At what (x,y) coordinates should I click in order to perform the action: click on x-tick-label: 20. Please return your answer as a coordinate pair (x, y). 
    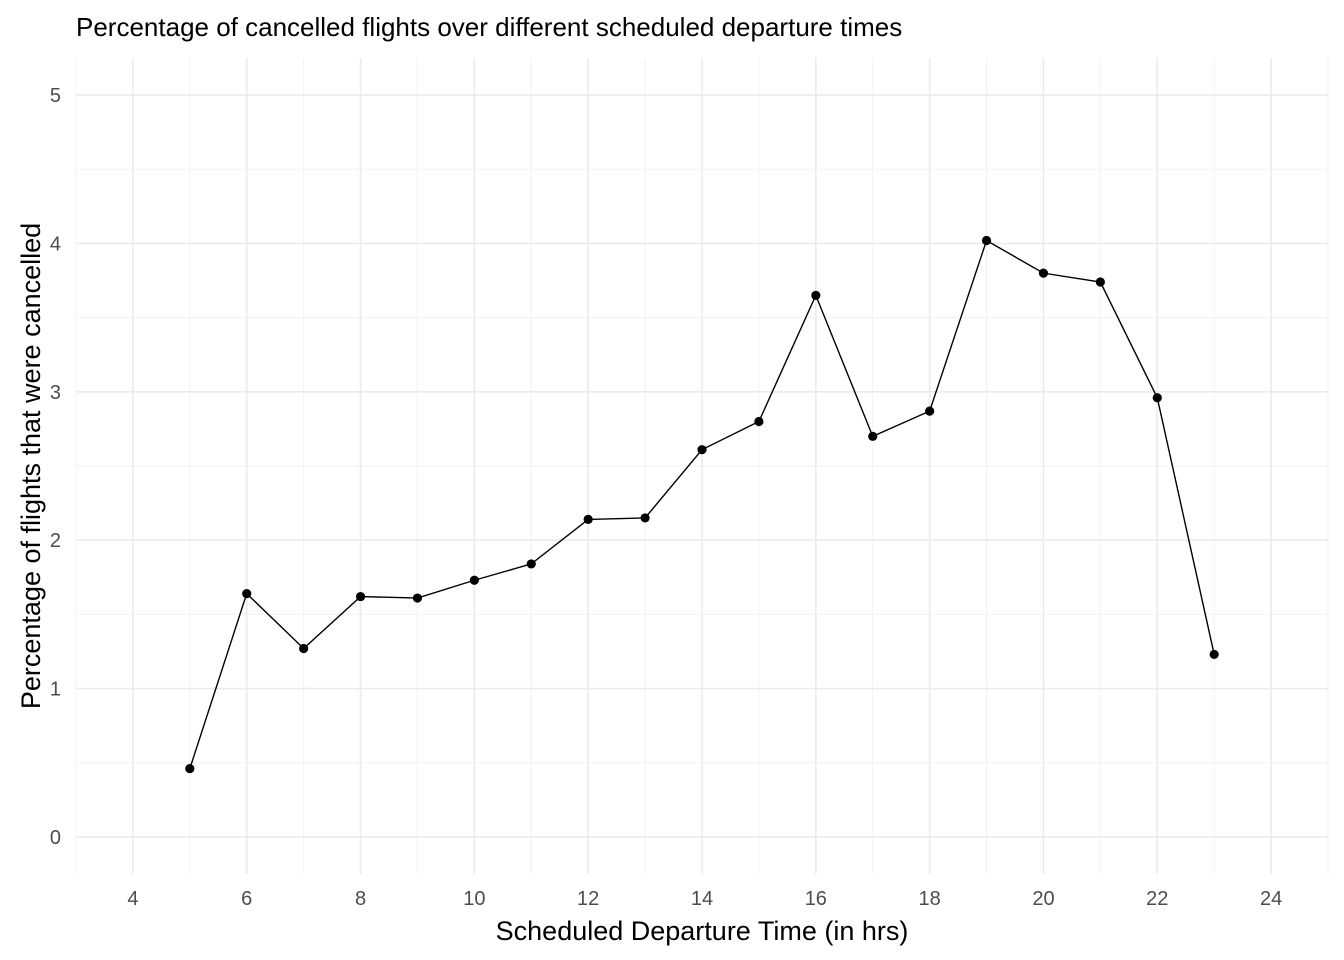
    Looking at the image, I should click on (1043, 899).